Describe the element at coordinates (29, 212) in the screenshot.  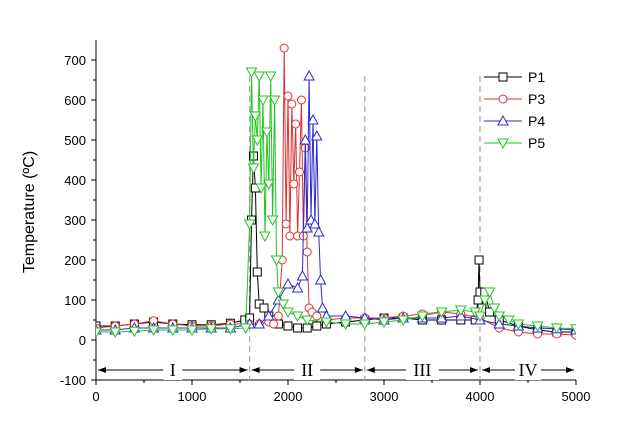
I see `y-axis-title: Temperature (ºC)` at that location.